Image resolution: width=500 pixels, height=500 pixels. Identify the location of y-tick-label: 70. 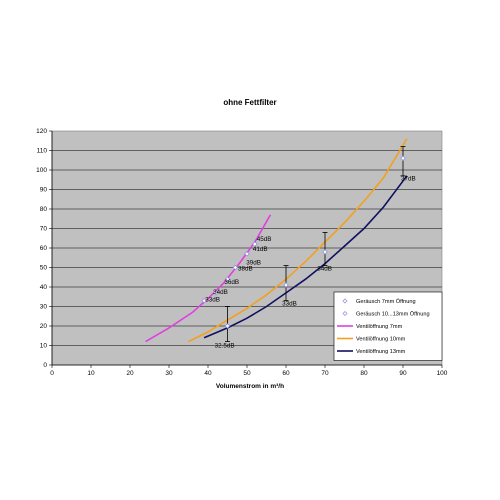
(44, 229).